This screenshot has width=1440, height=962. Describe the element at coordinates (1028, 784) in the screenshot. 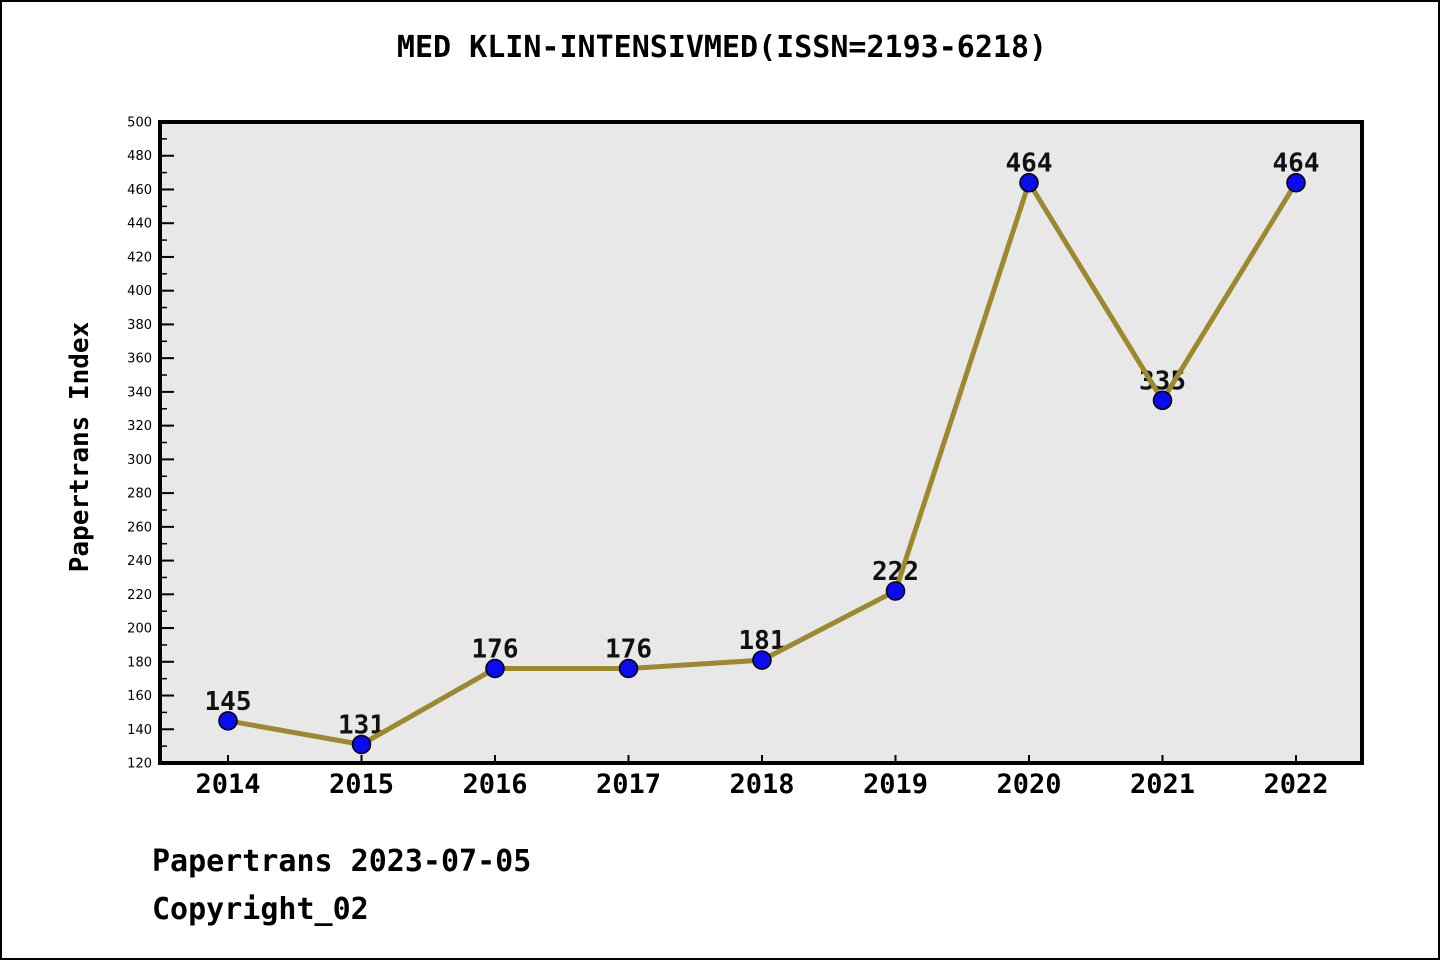

I see `x-tick-label: 2020` at that location.